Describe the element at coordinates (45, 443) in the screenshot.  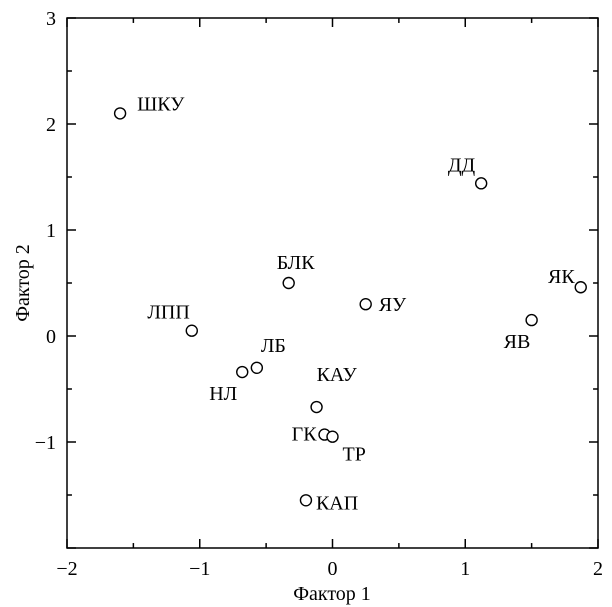
I see `y-tick-label: −1` at that location.